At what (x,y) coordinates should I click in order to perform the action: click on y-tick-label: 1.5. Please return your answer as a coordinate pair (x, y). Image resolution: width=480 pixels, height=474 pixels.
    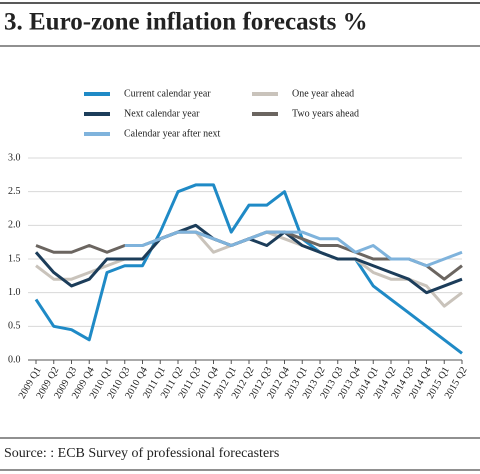
    Looking at the image, I should click on (14, 258).